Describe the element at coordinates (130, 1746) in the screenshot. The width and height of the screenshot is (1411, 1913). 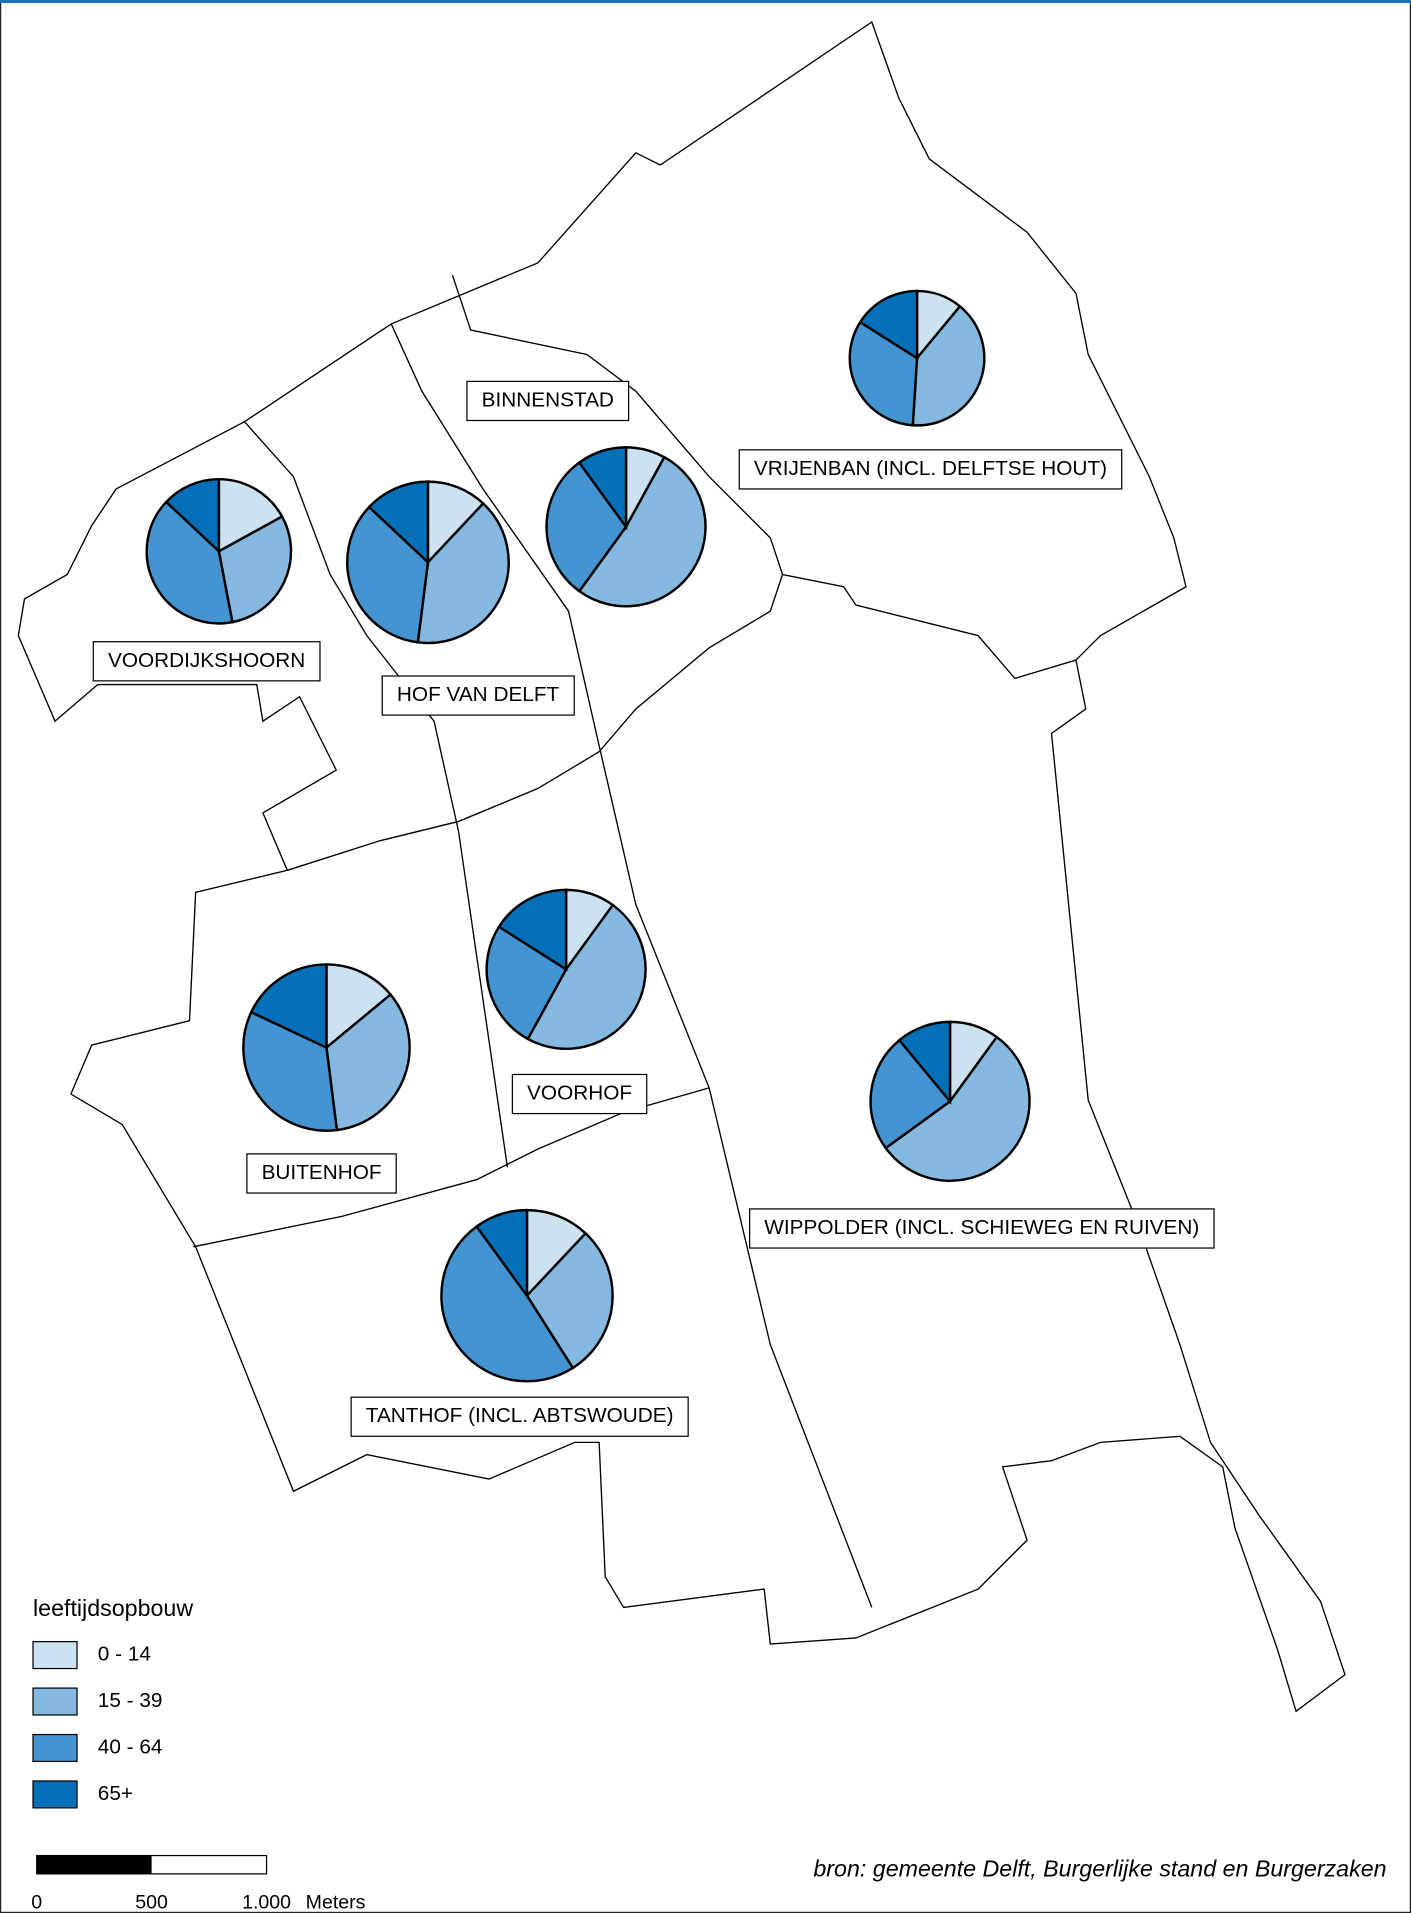
I see `legend-label: 40 - 64` at that location.